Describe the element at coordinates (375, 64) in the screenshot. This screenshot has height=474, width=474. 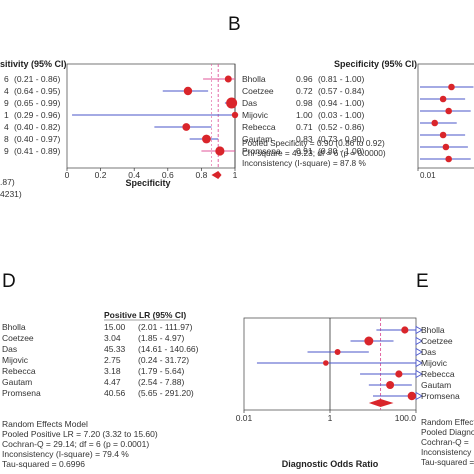
I see `panel-c-header: Specificity (95% CI)` at that location.